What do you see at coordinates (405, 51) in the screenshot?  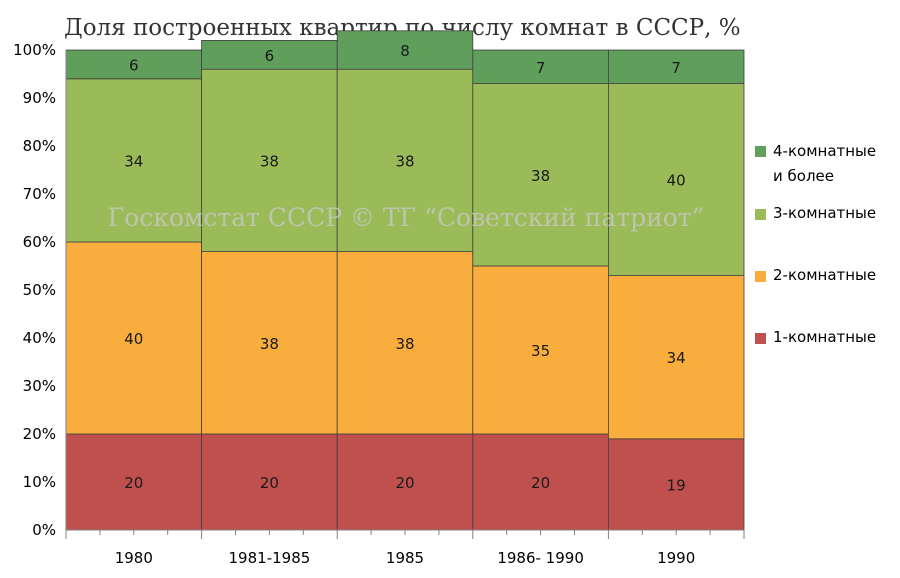 I see `data-label: 8` at bounding box center [405, 51].